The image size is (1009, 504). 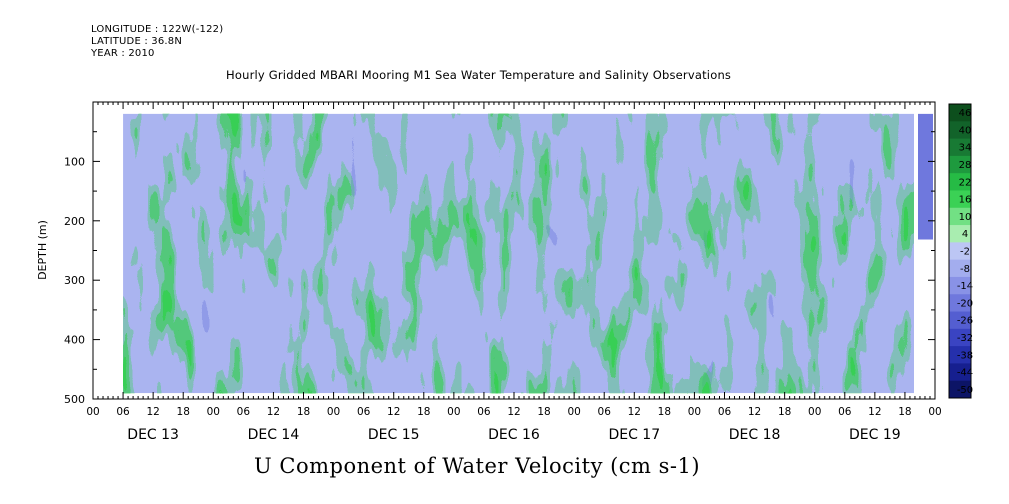 I want to click on y-tick-label: 100, so click(x=74, y=161).